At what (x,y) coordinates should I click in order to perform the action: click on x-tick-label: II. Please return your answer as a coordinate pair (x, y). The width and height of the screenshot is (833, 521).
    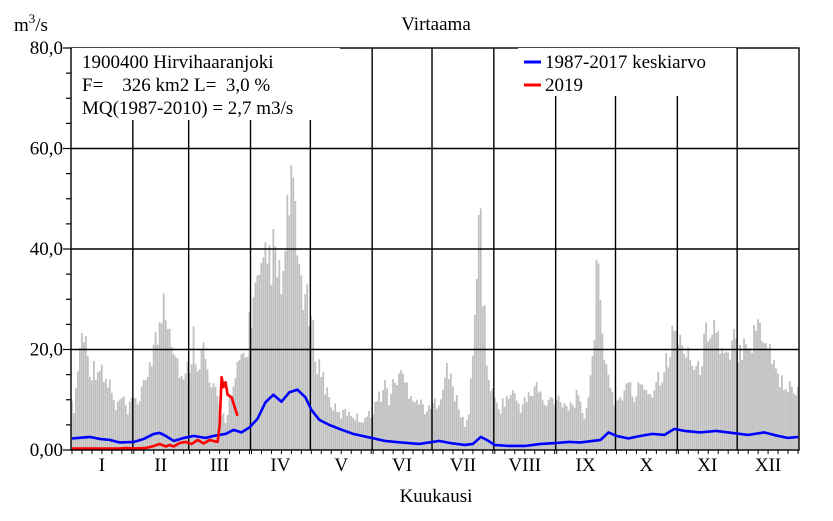
    Looking at the image, I should click on (160, 465).